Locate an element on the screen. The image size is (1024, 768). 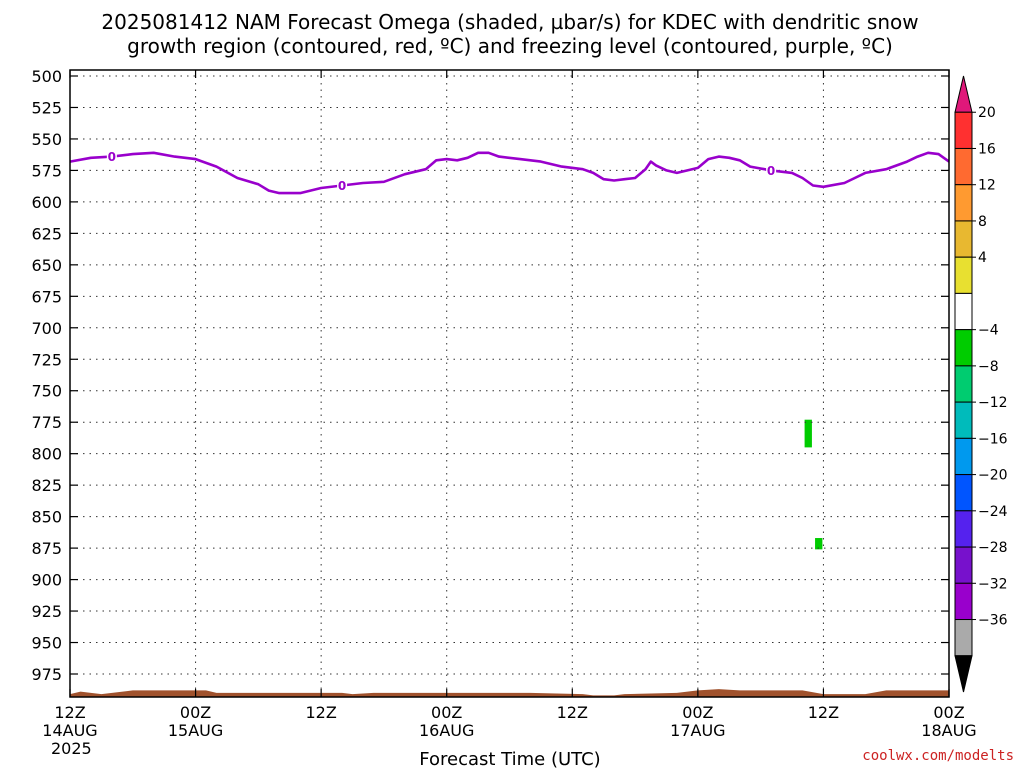
freezing-level-contour: 0 0 0 is located at coordinates (509, 171).